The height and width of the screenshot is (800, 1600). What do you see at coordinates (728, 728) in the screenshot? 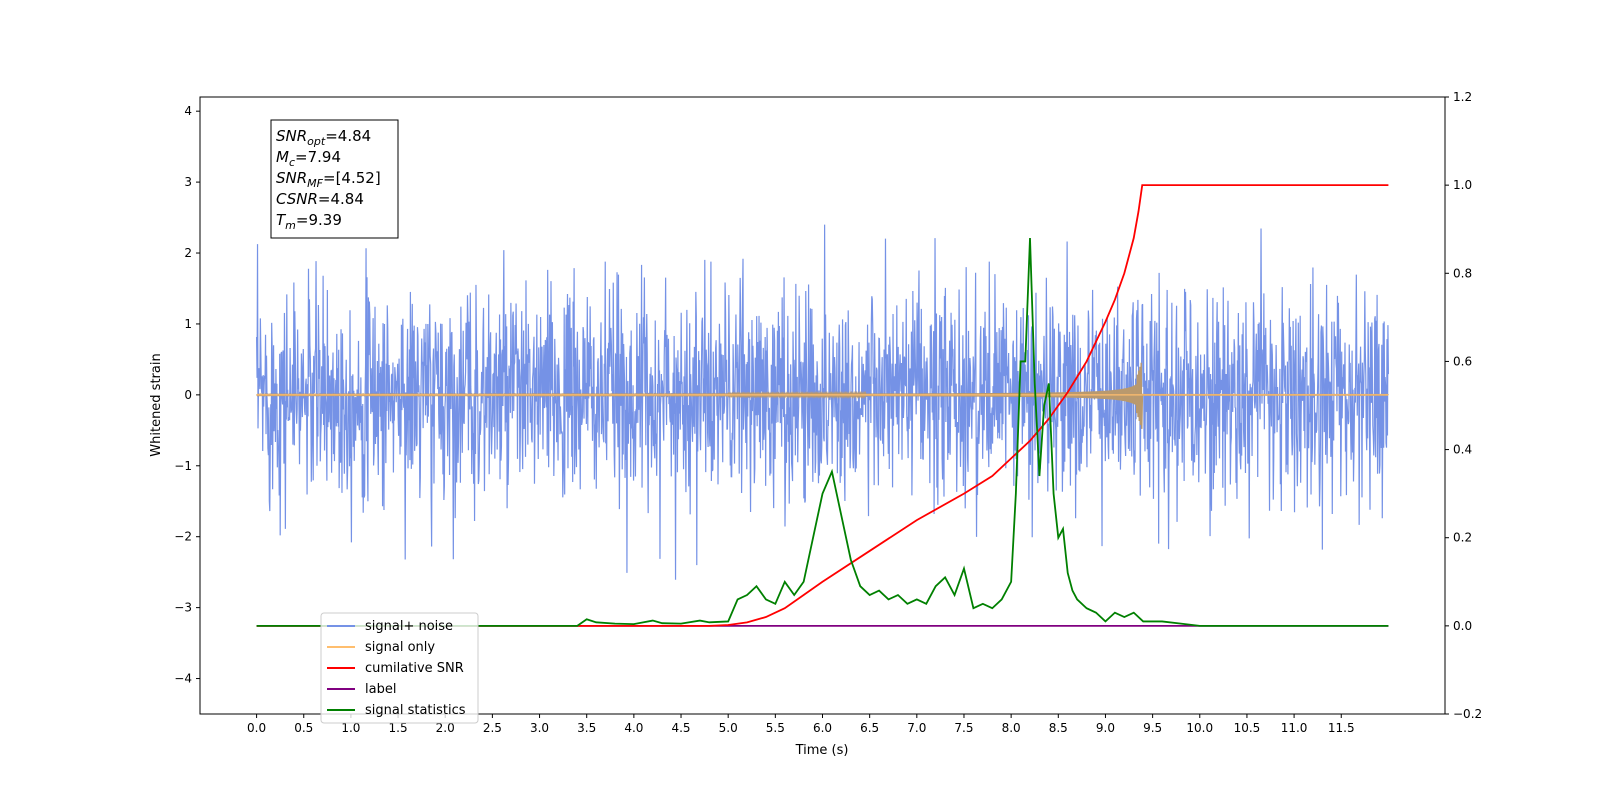
I see `x-tick-label: 5.0` at bounding box center [728, 728].